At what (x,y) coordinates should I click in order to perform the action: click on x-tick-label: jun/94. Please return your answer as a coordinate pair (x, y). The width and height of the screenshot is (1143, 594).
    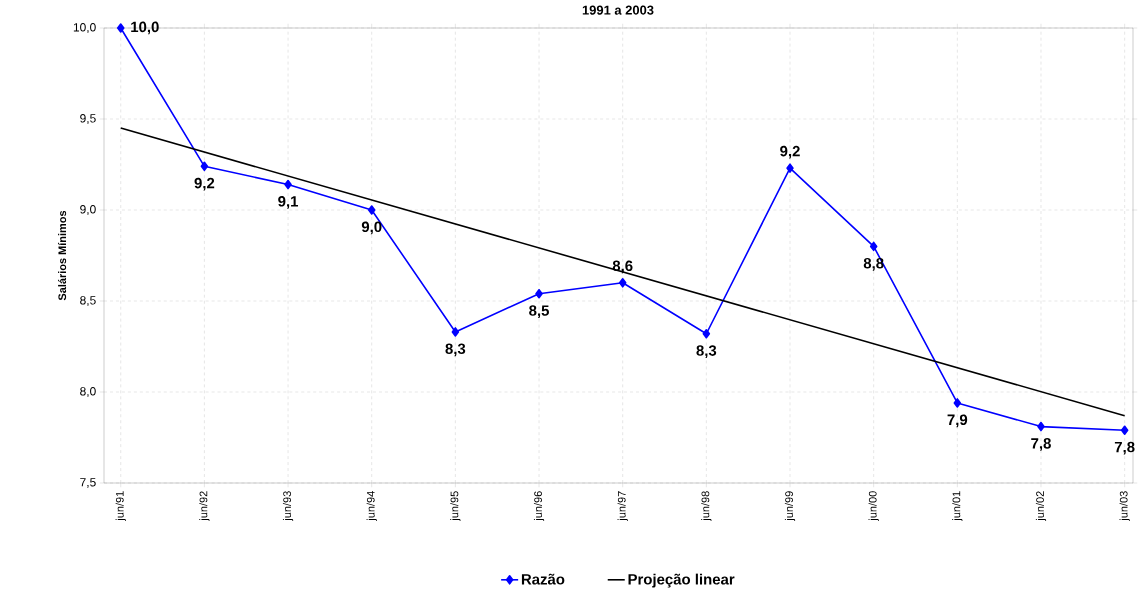
    Looking at the image, I should click on (371, 506).